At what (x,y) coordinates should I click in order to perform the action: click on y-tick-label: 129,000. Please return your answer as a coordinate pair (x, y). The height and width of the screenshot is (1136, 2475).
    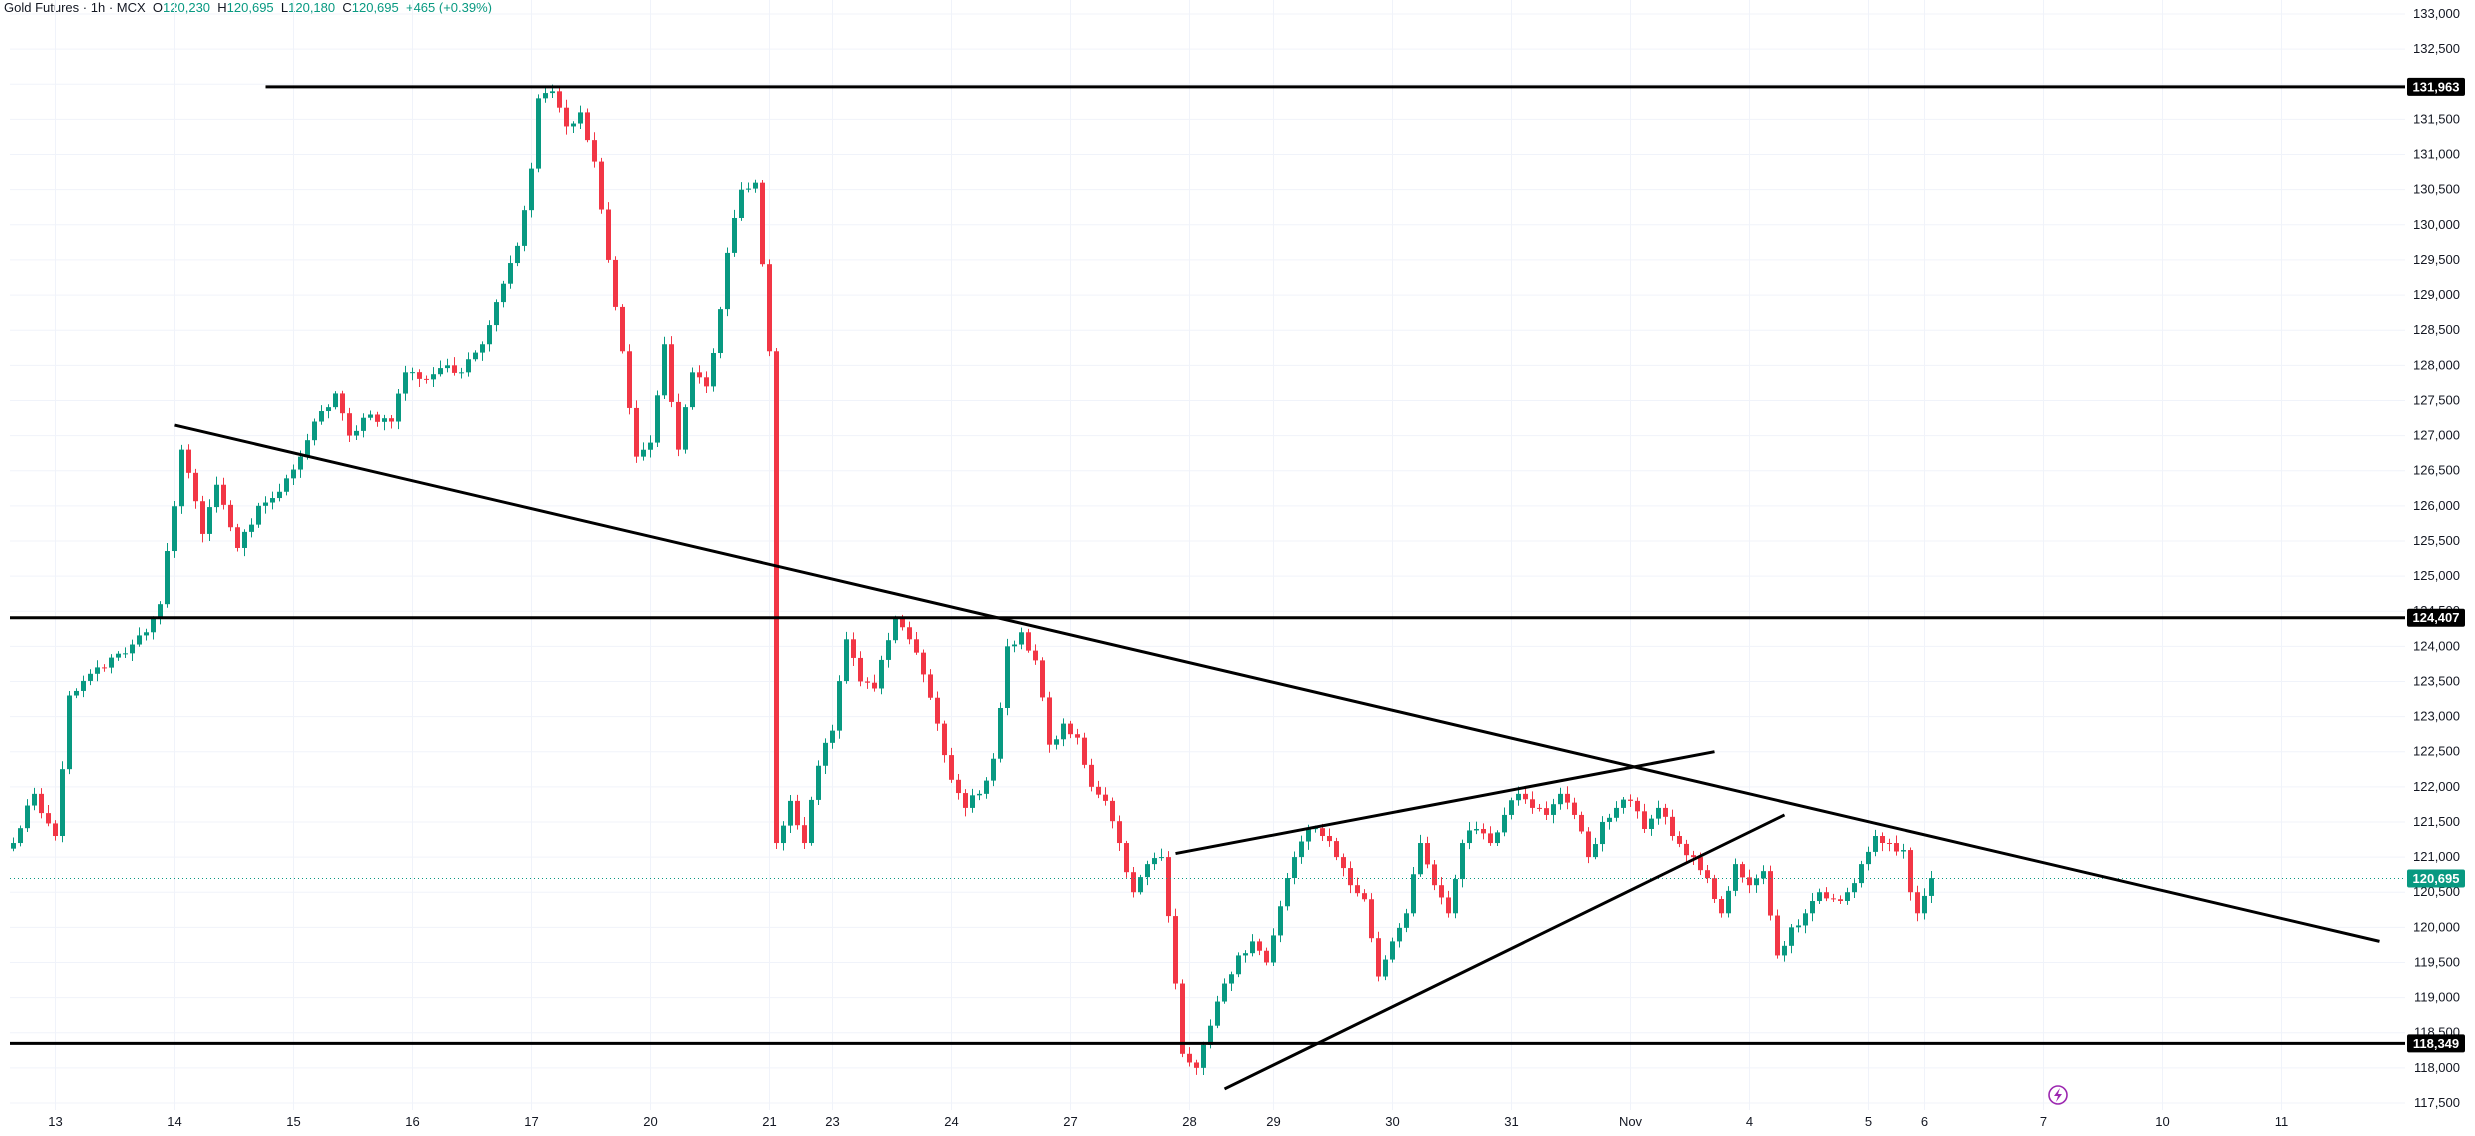
    Looking at the image, I should click on (2436, 294).